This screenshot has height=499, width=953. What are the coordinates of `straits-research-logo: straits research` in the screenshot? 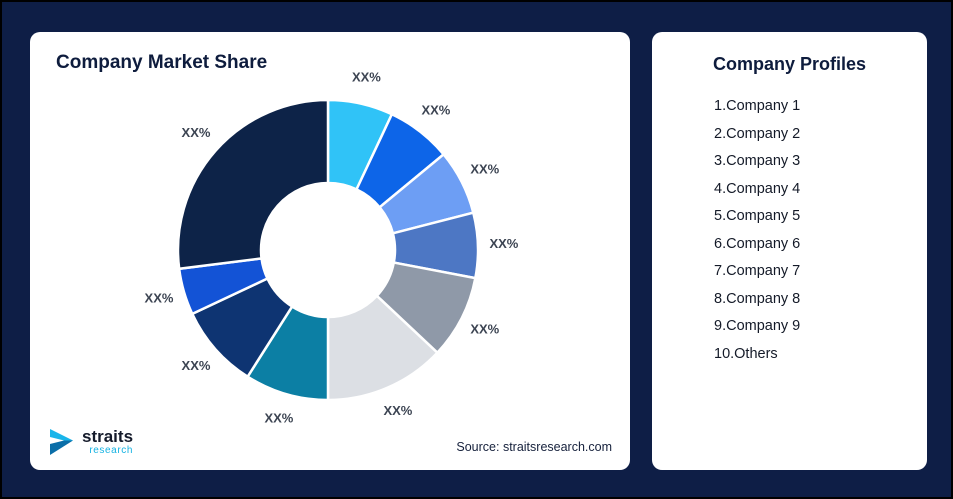 It's located at (91, 442).